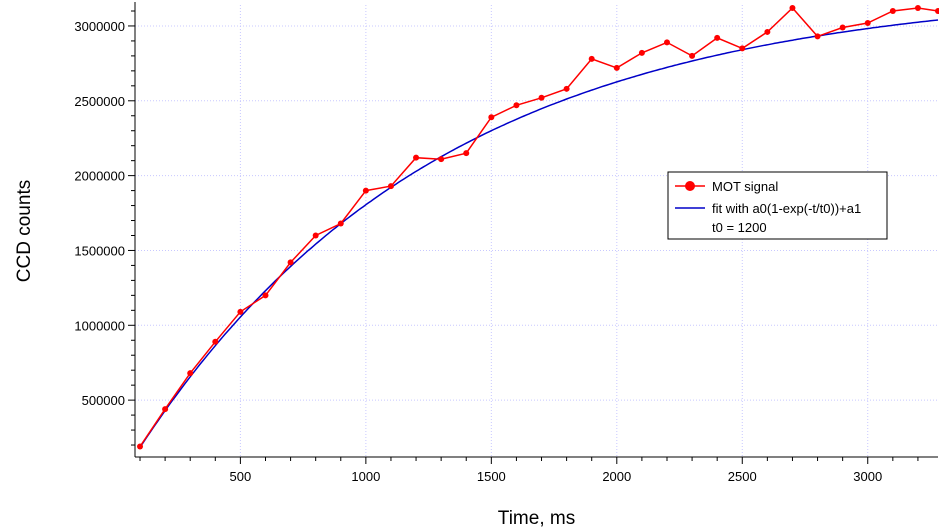 This screenshot has width=939, height=531. I want to click on x-axis-title: Time, ms, so click(536, 518).